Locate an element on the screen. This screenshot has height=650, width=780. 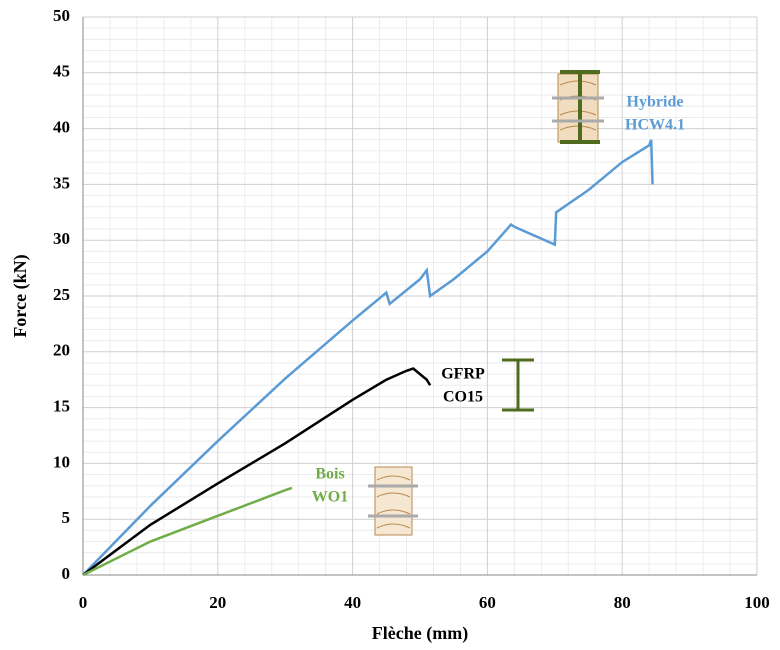
x-axis-title: Flèche (mm) is located at coordinates (420, 633).